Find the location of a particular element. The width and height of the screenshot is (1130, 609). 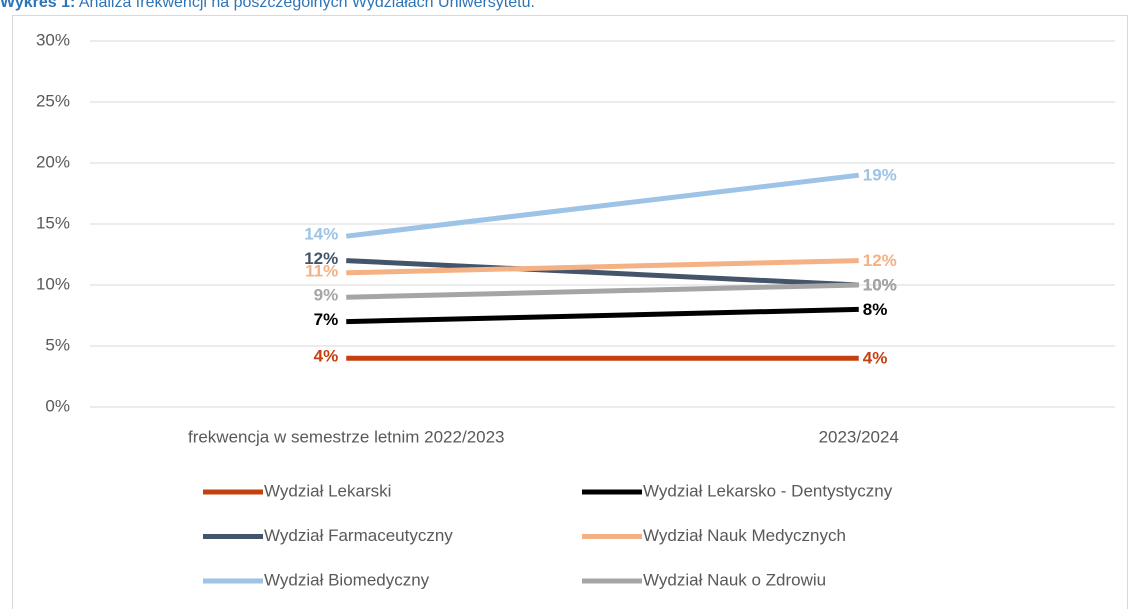

x-tick-label: frekwencja w semestrze letnim 2022/2023 is located at coordinates (346, 436).